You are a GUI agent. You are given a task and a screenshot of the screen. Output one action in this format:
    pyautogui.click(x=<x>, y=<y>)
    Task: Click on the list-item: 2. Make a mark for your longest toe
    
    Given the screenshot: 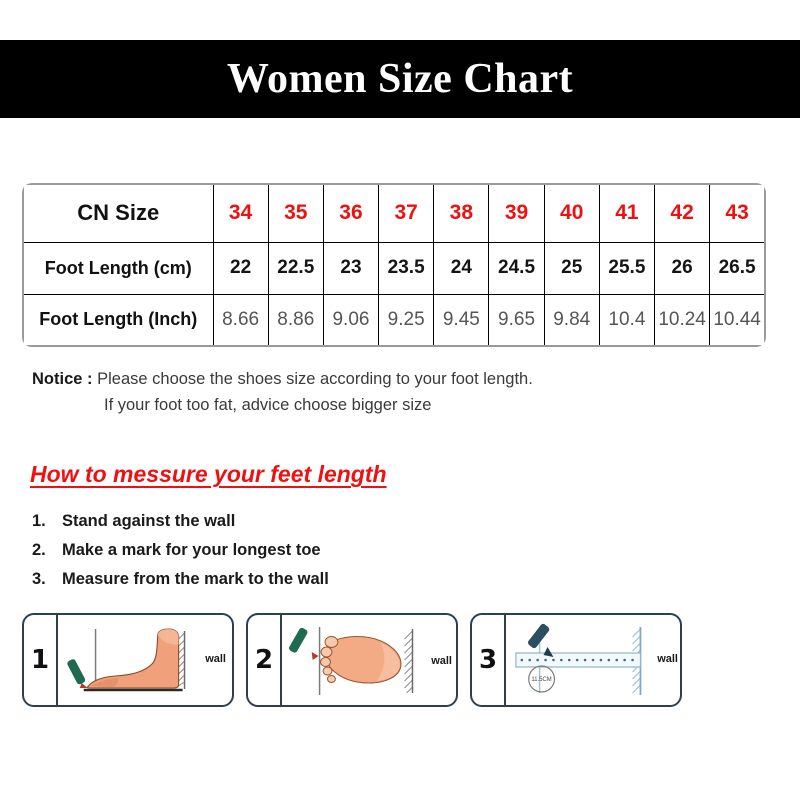 What is the action you would take?
    pyautogui.click(x=332, y=555)
    